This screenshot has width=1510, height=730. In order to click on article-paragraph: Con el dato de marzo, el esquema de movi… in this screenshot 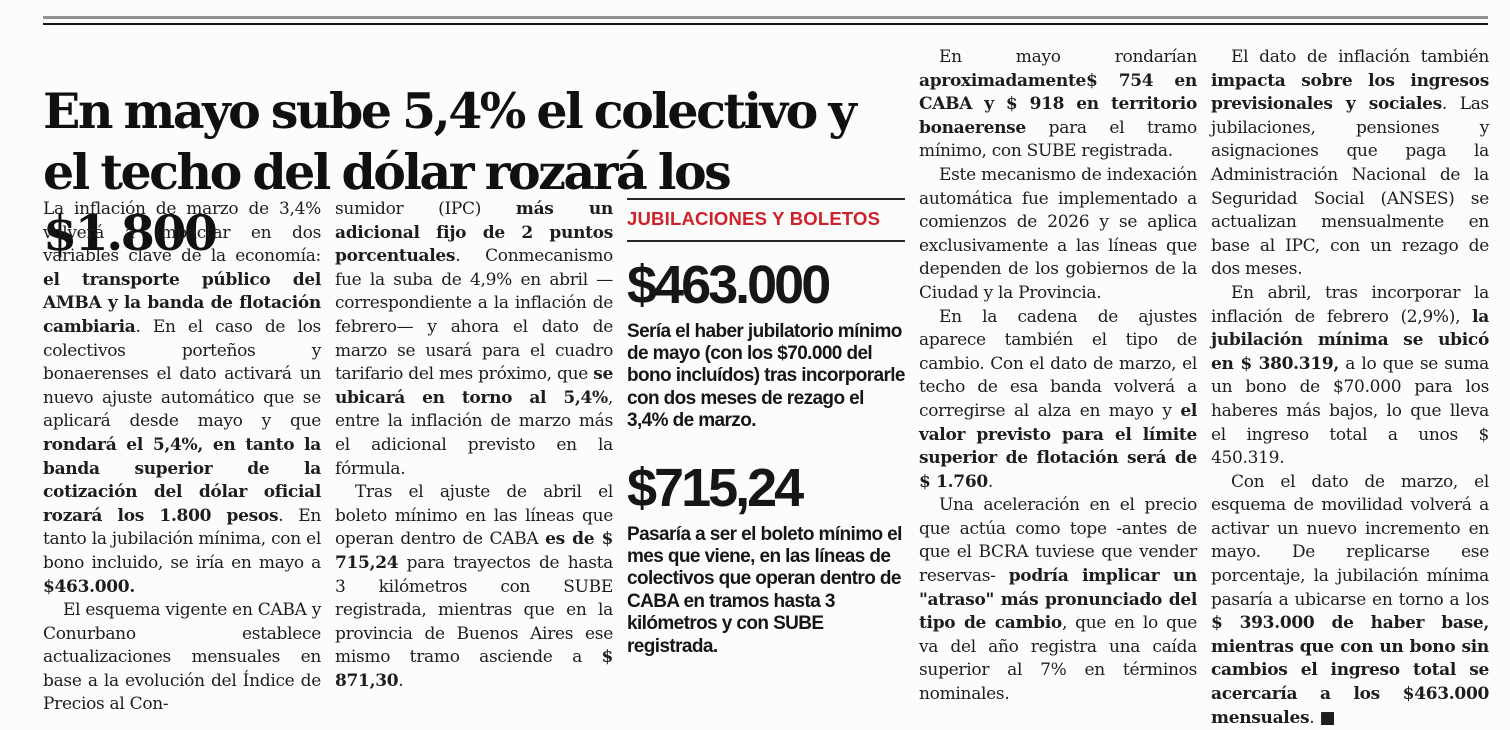, I will do `click(1350, 600)`.